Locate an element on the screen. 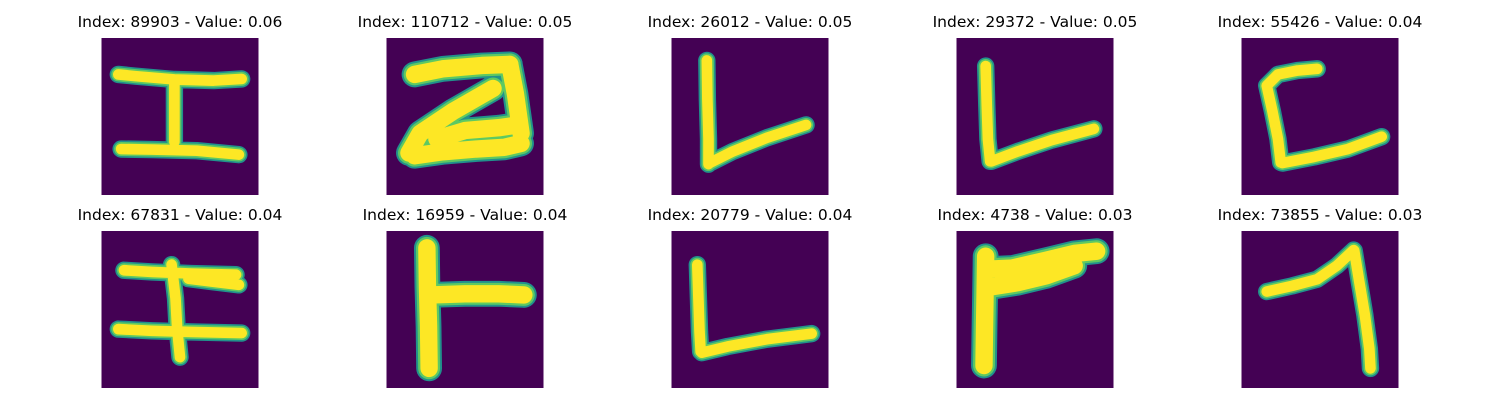  panel-title: Index: 67831 - Value: 0.04 is located at coordinates (180, 215).